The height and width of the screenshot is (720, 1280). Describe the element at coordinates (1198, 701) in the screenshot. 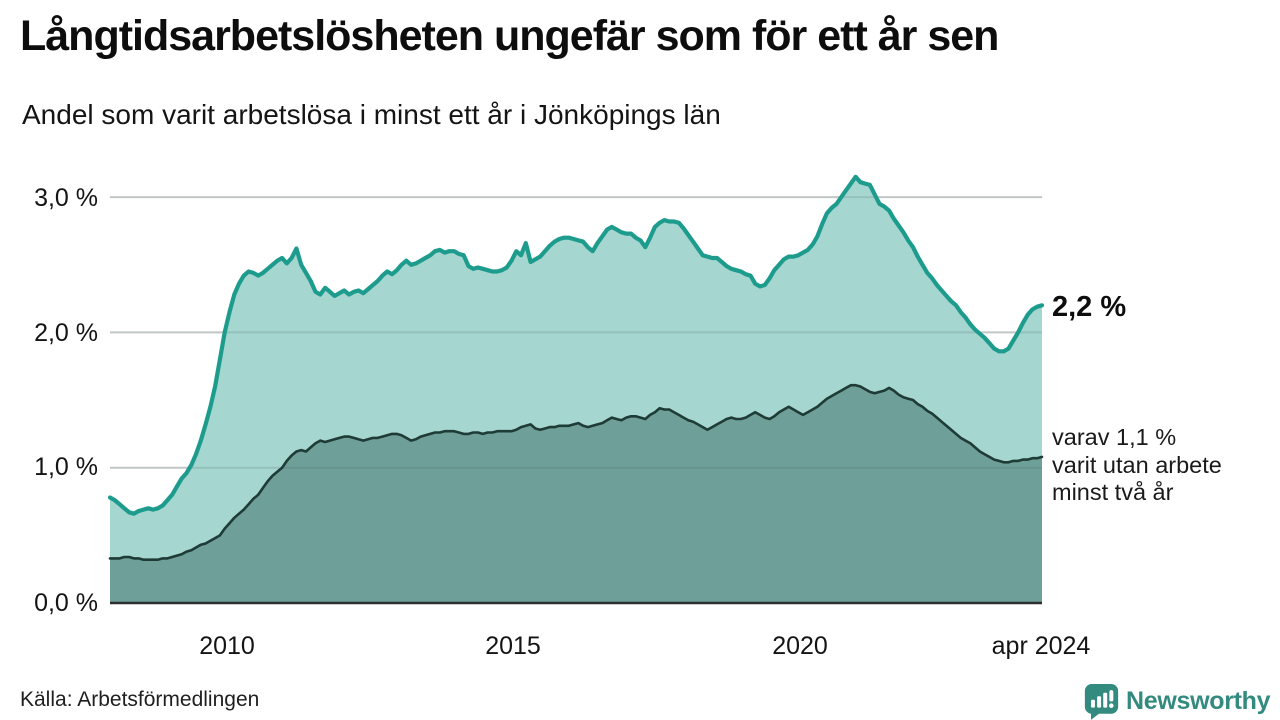

I see `newsworthy-brand-text: Newsworthy` at that location.